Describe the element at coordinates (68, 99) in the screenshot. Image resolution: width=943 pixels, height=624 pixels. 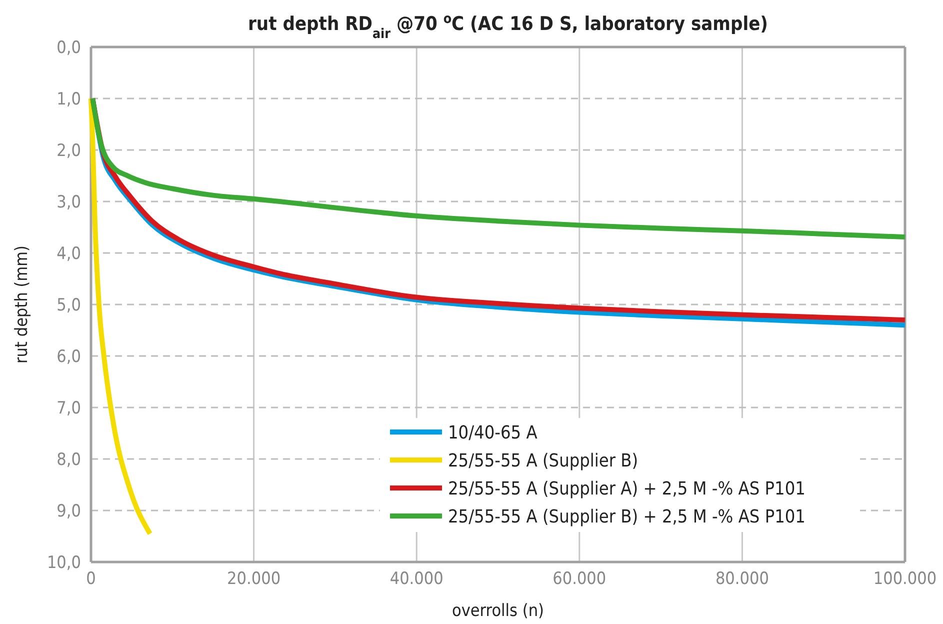
I see `y-tick-label: 1,0` at that location.